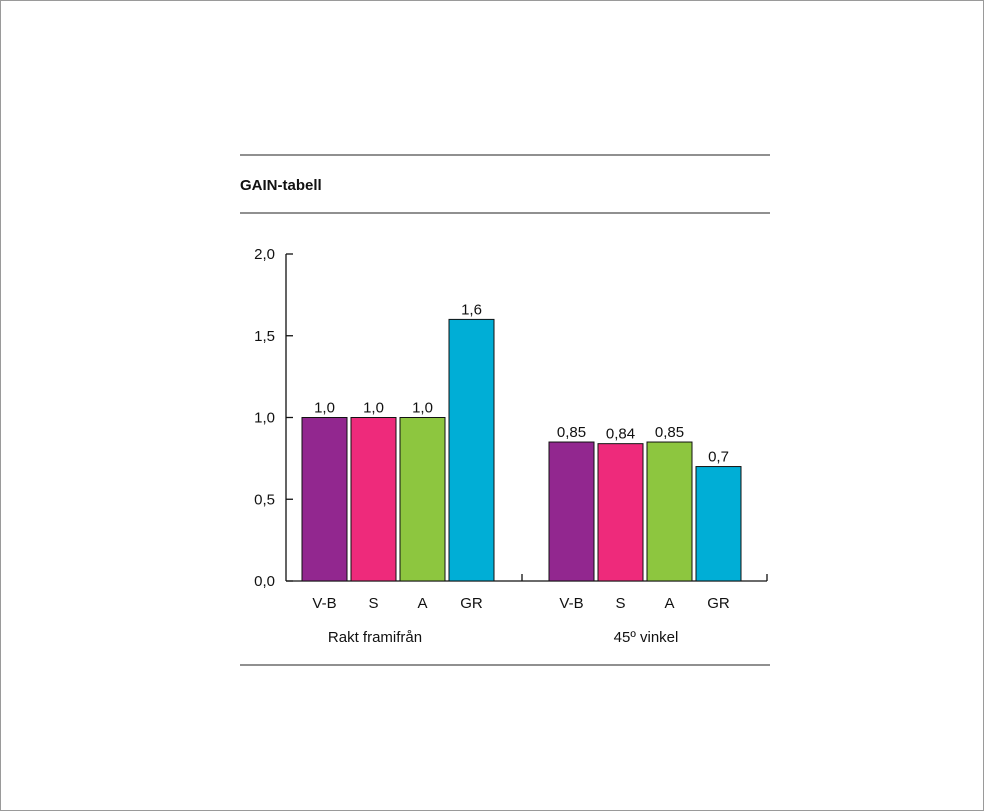 This screenshot has height=811, width=984. What do you see at coordinates (264, 499) in the screenshot?
I see `y-tick-label: 0,5` at bounding box center [264, 499].